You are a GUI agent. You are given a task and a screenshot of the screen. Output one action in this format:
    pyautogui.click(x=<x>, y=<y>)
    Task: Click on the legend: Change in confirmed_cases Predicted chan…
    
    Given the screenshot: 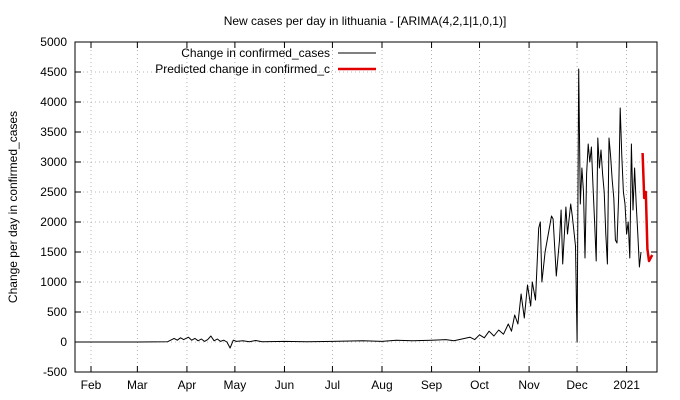 What is the action you would take?
    pyautogui.click(x=265, y=61)
    